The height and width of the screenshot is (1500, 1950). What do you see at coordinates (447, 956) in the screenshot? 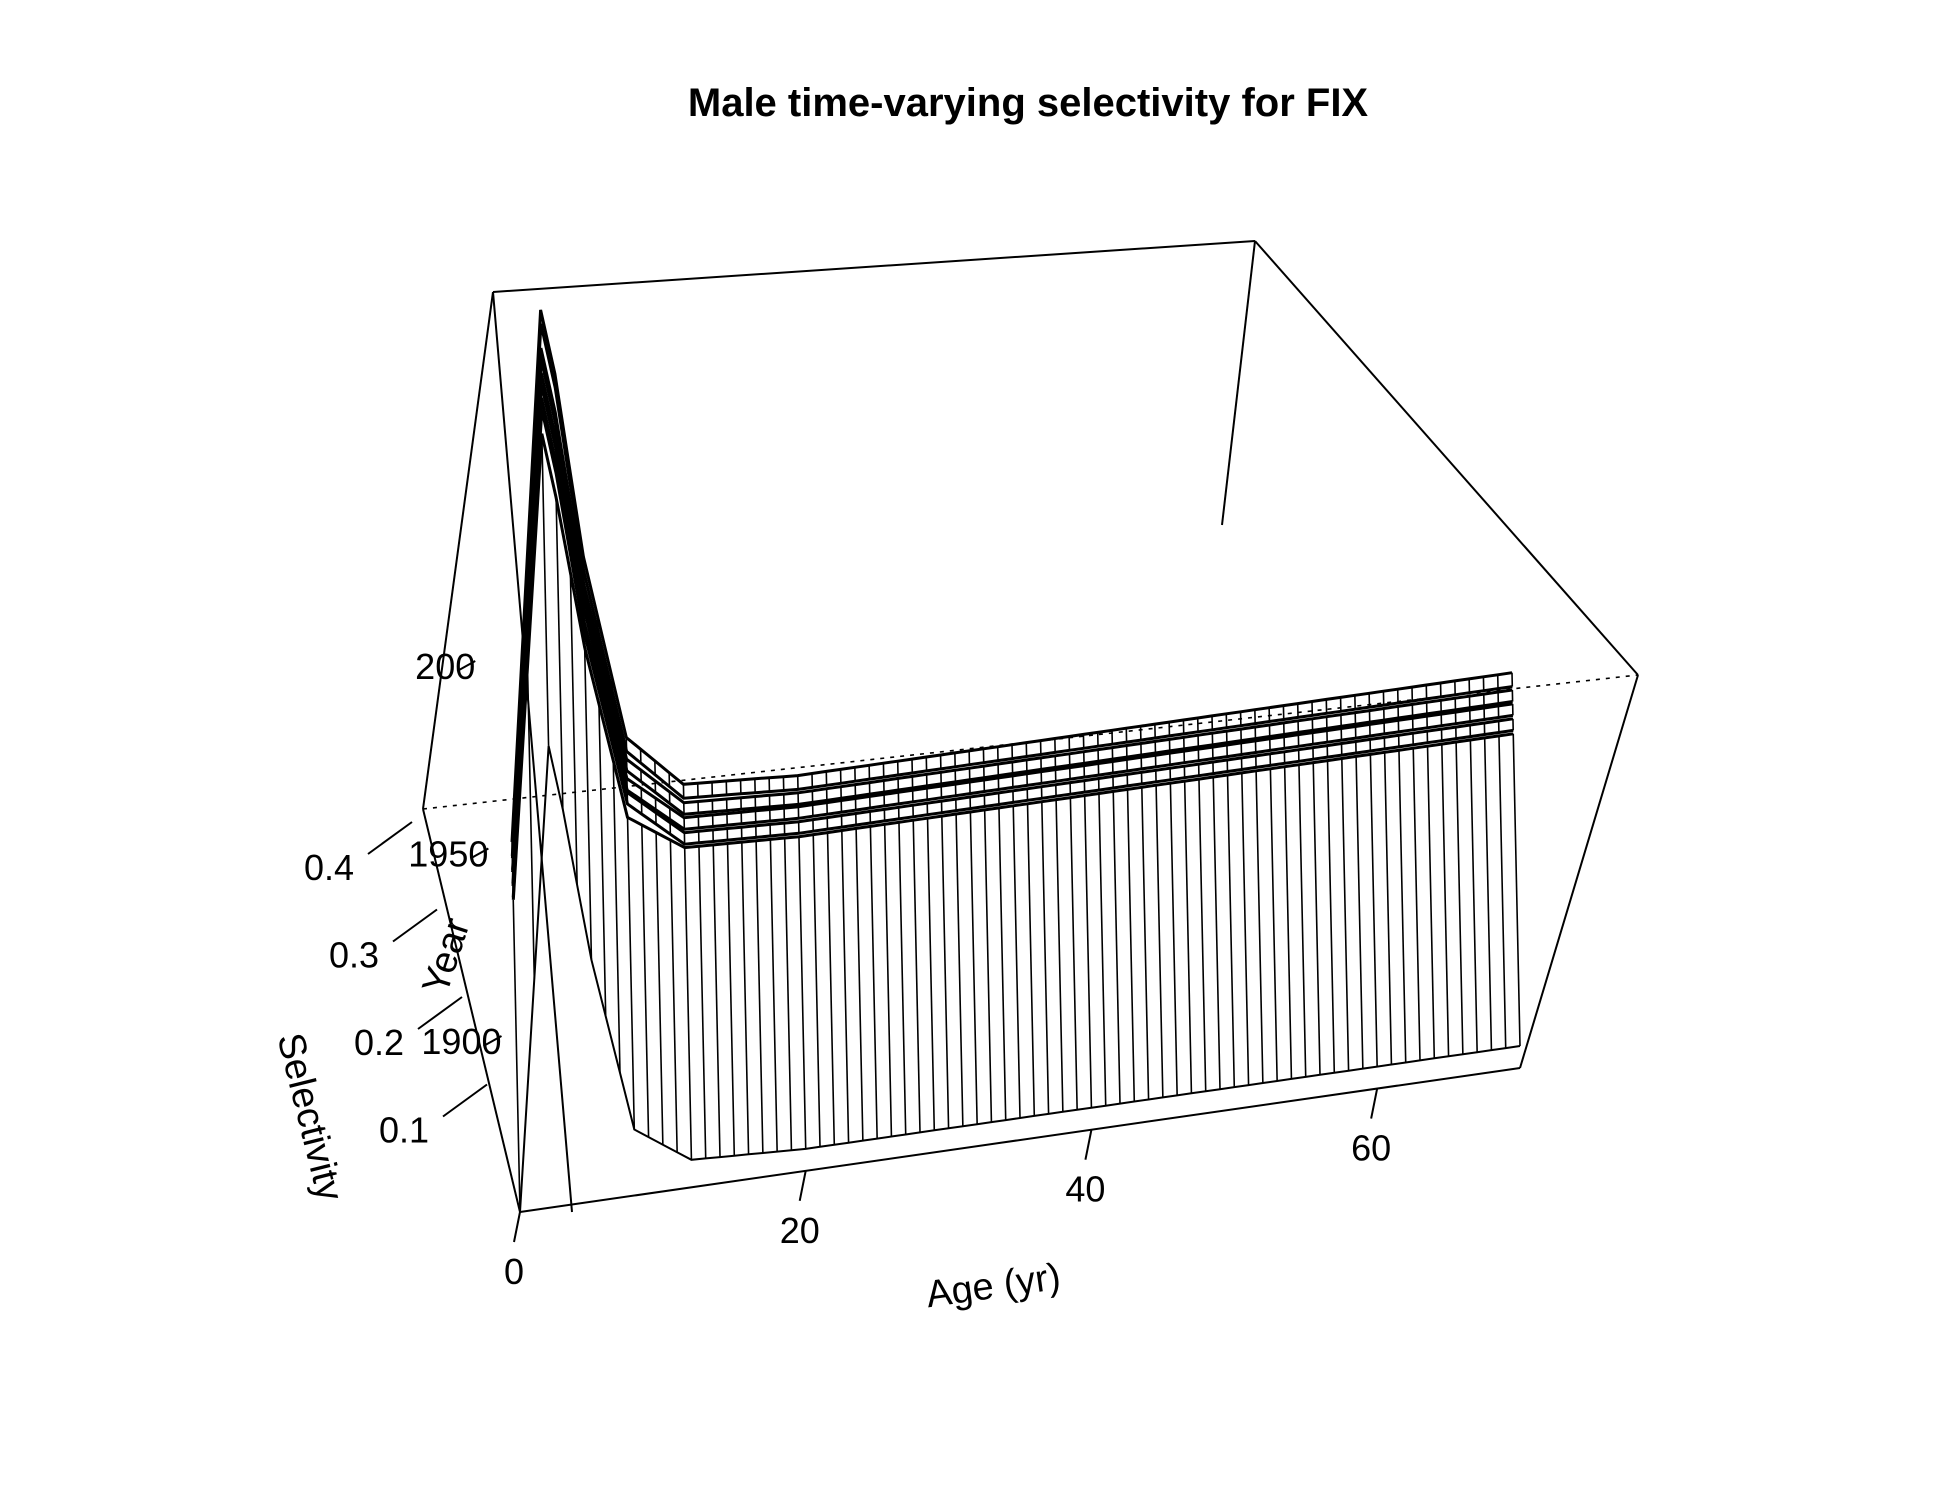
I see `y-axis-label: Year` at bounding box center [447, 956].